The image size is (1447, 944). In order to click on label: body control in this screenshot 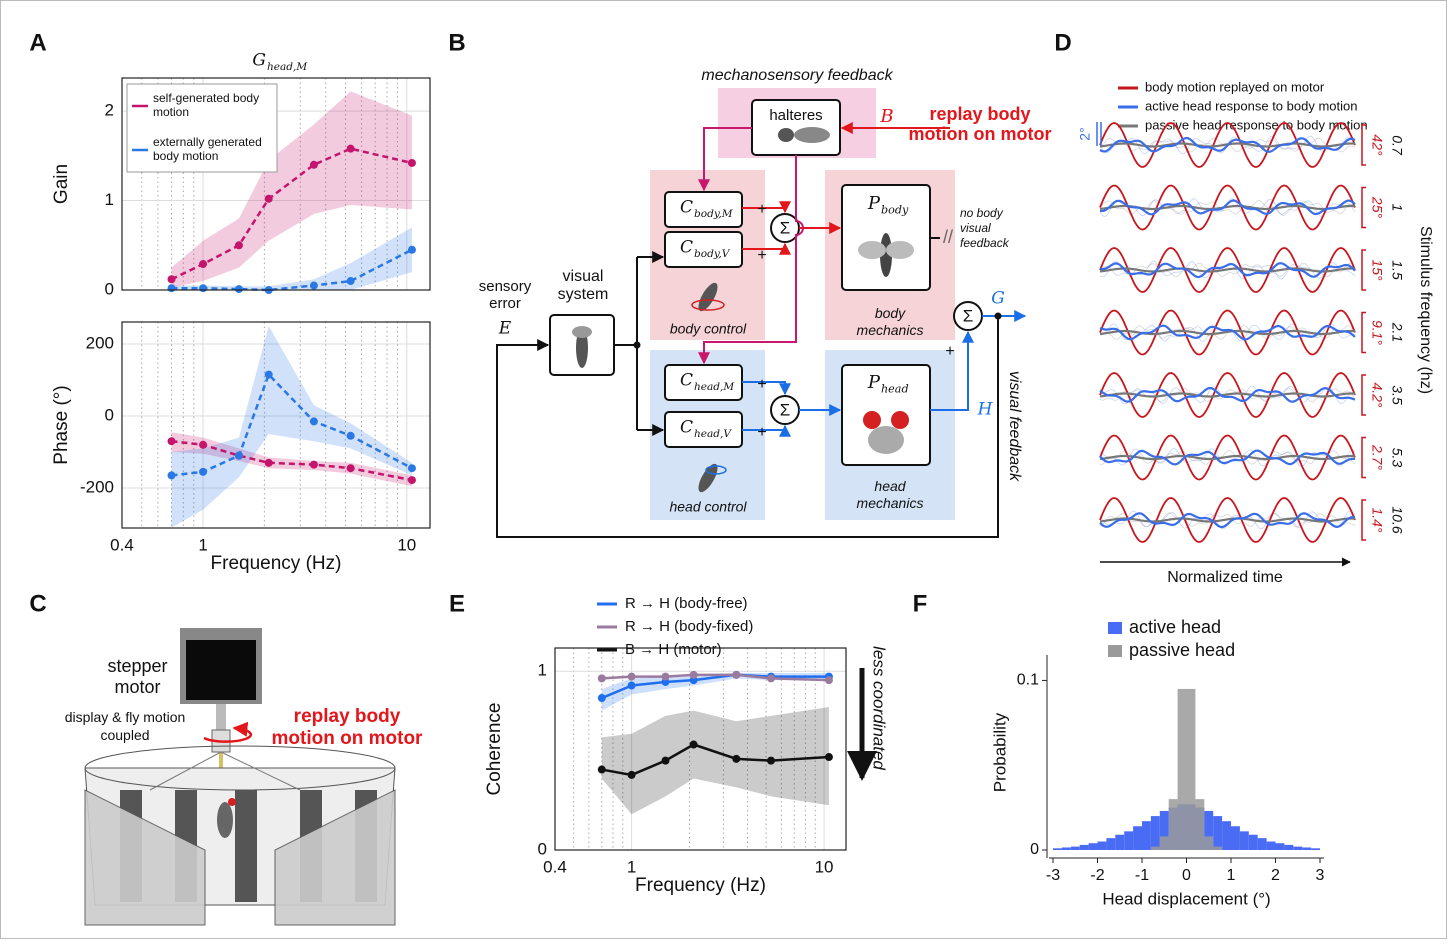, I will do `click(708, 329)`.